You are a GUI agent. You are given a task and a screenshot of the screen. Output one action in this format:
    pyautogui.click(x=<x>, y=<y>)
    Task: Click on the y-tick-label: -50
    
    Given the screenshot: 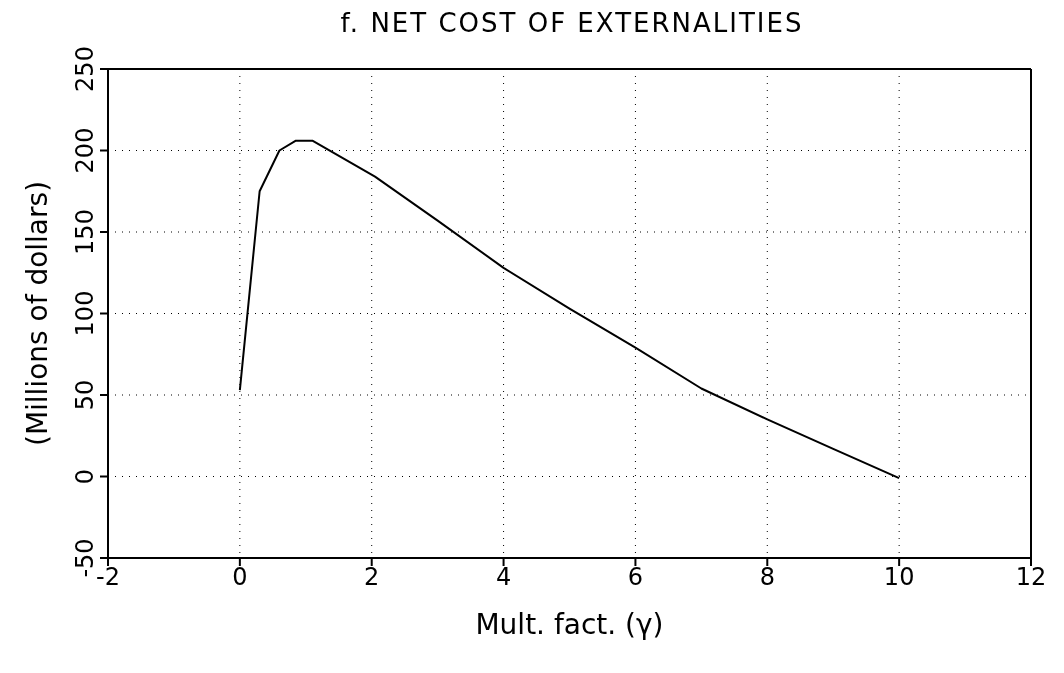 What is the action you would take?
    pyautogui.click(x=84, y=558)
    